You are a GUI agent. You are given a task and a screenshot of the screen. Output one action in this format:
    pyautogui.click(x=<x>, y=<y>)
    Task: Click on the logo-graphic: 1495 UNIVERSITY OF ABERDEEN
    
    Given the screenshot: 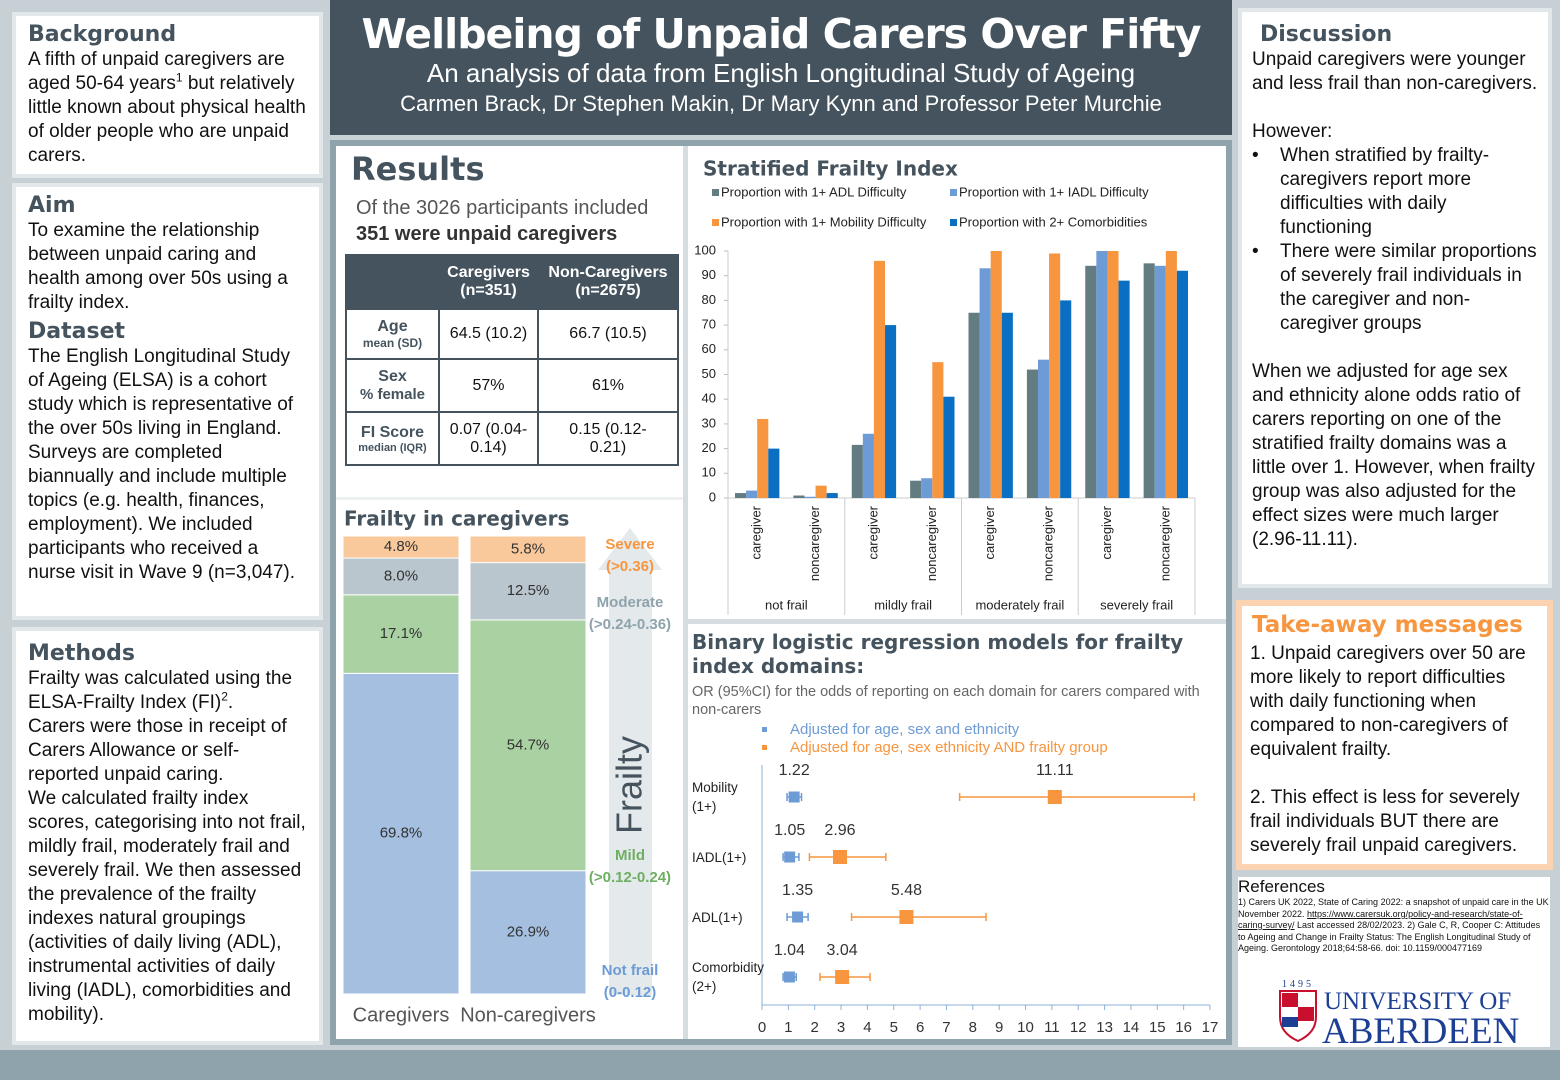 What is the action you would take?
    pyautogui.click(x=1399, y=1015)
    